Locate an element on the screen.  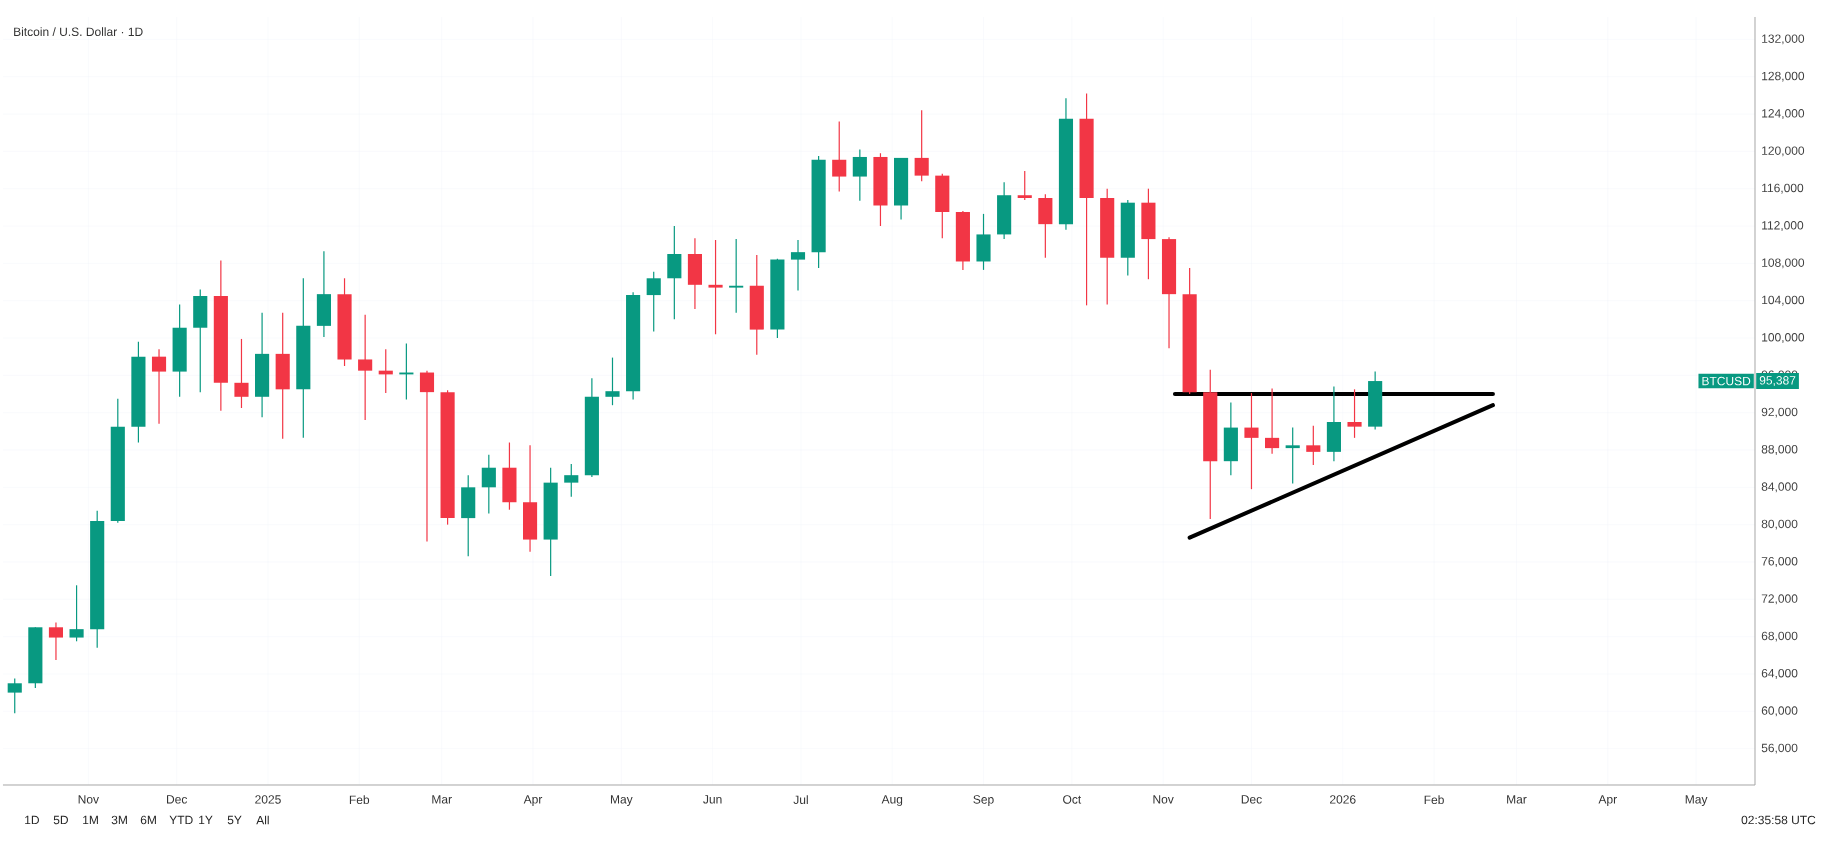
x-tick-label: 2025 is located at coordinates (268, 799).